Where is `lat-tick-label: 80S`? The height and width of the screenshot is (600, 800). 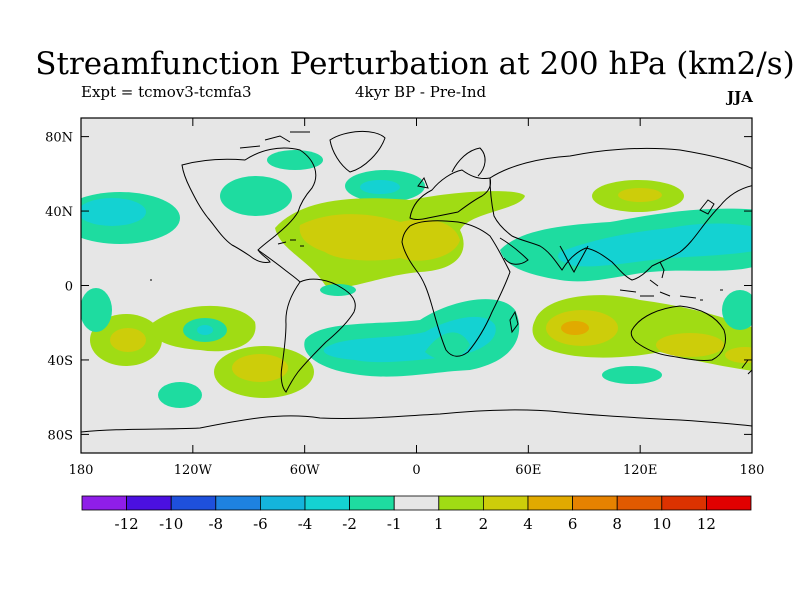
lat-tick-label: 80S is located at coordinates (60, 435).